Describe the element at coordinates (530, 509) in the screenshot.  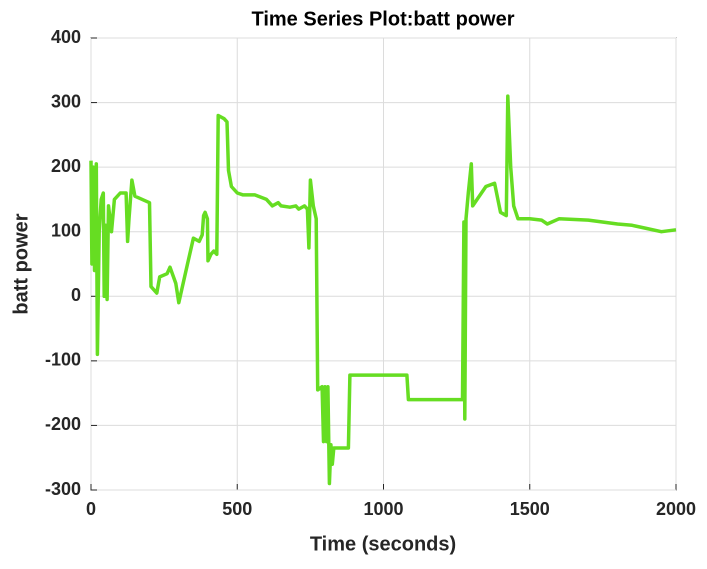
I see `x-tick-label: 1500` at that location.